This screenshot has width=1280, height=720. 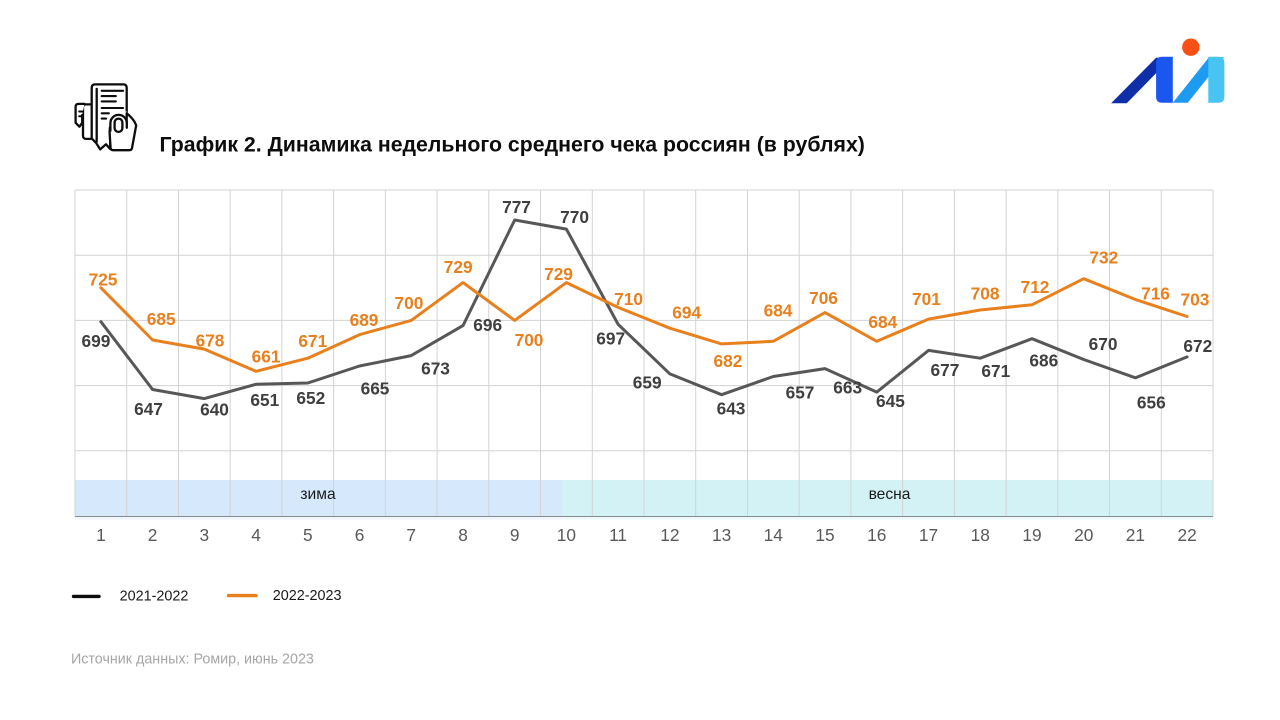 What do you see at coordinates (928, 535) in the screenshot?
I see `svg-text: 17` at bounding box center [928, 535].